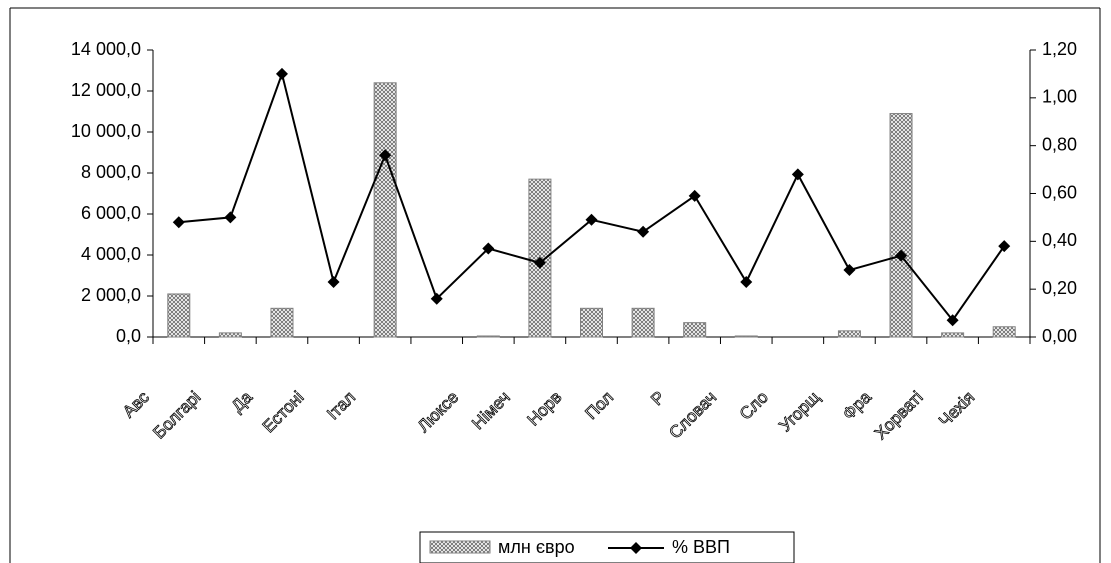 The height and width of the screenshot is (563, 1111). What do you see at coordinates (1059, 97) in the screenshot?
I see `y2-tick-label: 1,00` at bounding box center [1059, 97].